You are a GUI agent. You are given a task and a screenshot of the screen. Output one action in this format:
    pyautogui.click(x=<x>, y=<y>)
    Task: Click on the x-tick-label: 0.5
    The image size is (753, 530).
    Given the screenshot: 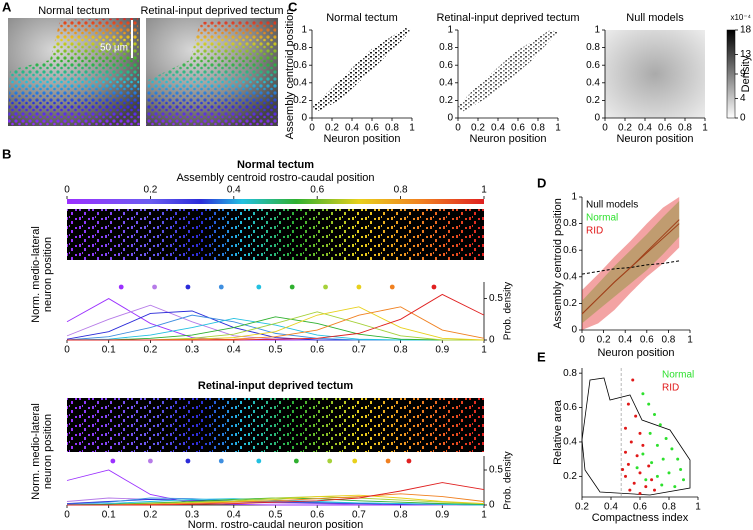 What is the action you would take?
    pyautogui.click(x=276, y=350)
    